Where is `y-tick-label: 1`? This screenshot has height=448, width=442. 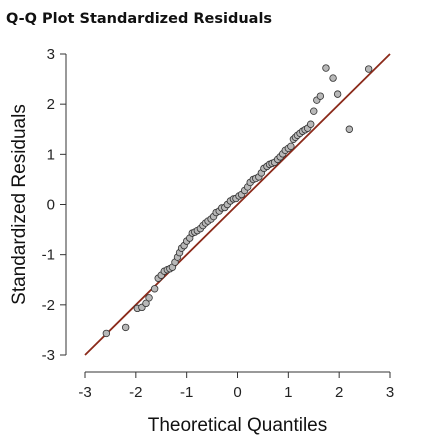
y-tick-label: 1 is located at coordinates (51, 154).